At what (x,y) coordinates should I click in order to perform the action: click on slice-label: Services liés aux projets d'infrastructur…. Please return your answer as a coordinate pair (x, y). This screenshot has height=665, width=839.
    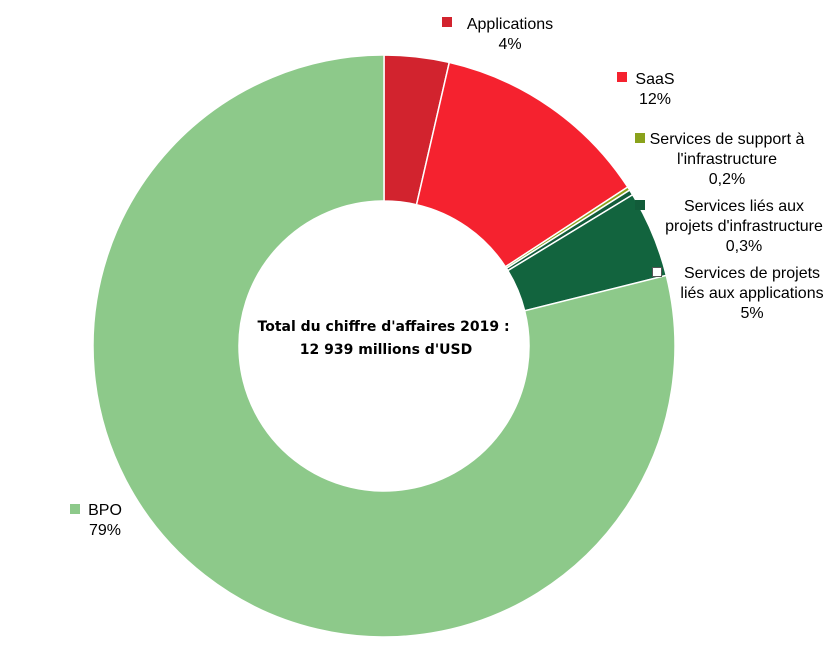
    Looking at the image, I should click on (744, 226).